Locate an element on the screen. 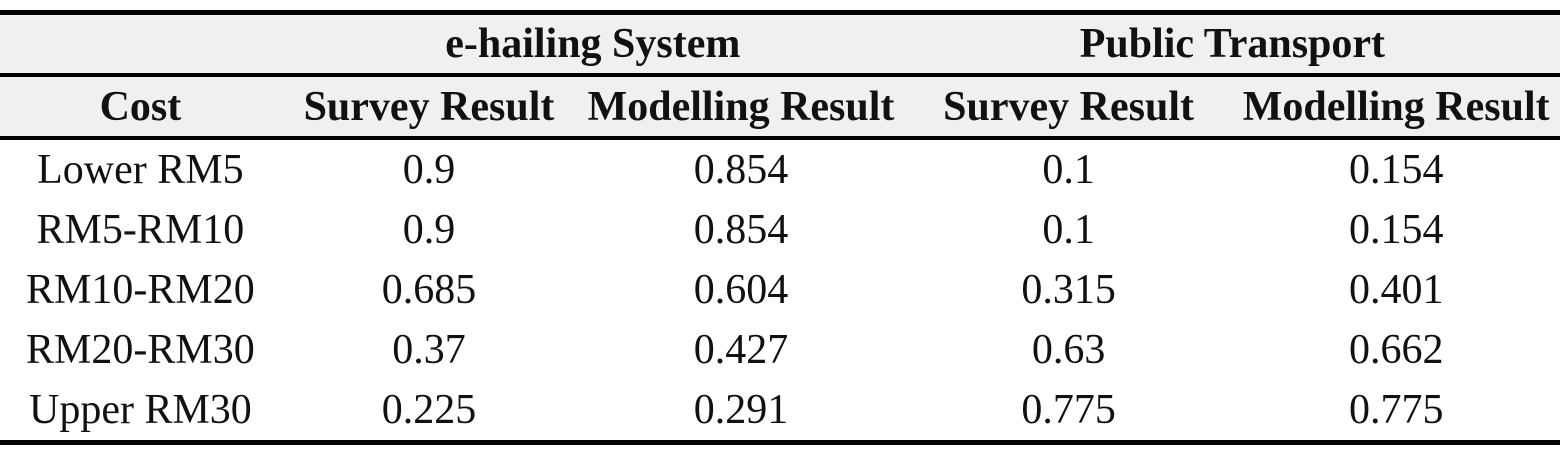  value-cell: 0.37 is located at coordinates (429, 350).